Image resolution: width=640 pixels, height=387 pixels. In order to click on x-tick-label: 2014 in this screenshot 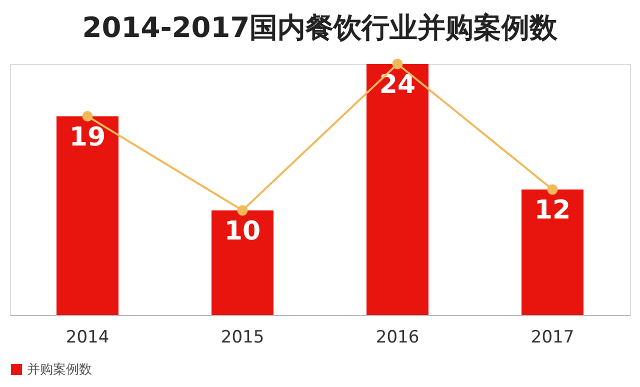, I will do `click(88, 338)`.